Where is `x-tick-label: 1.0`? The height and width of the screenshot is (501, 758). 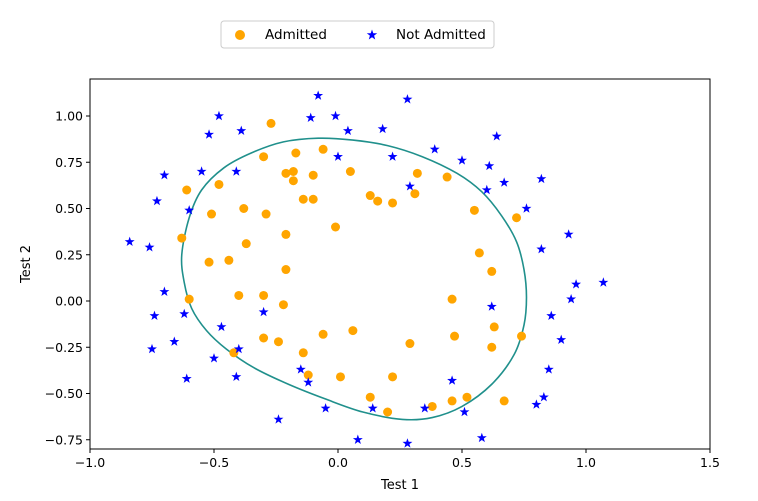
x-tick-label: 1.0 is located at coordinates (586, 462).